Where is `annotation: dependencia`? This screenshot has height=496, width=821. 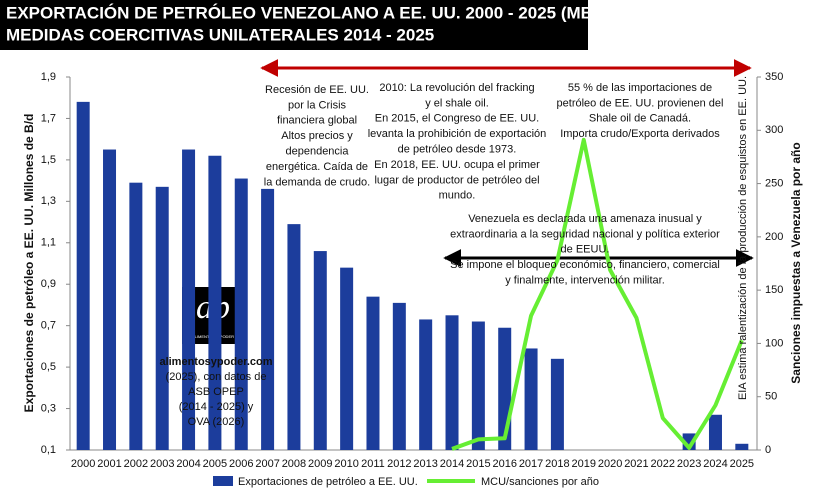
annotation: dependencia is located at coordinates (317, 152).